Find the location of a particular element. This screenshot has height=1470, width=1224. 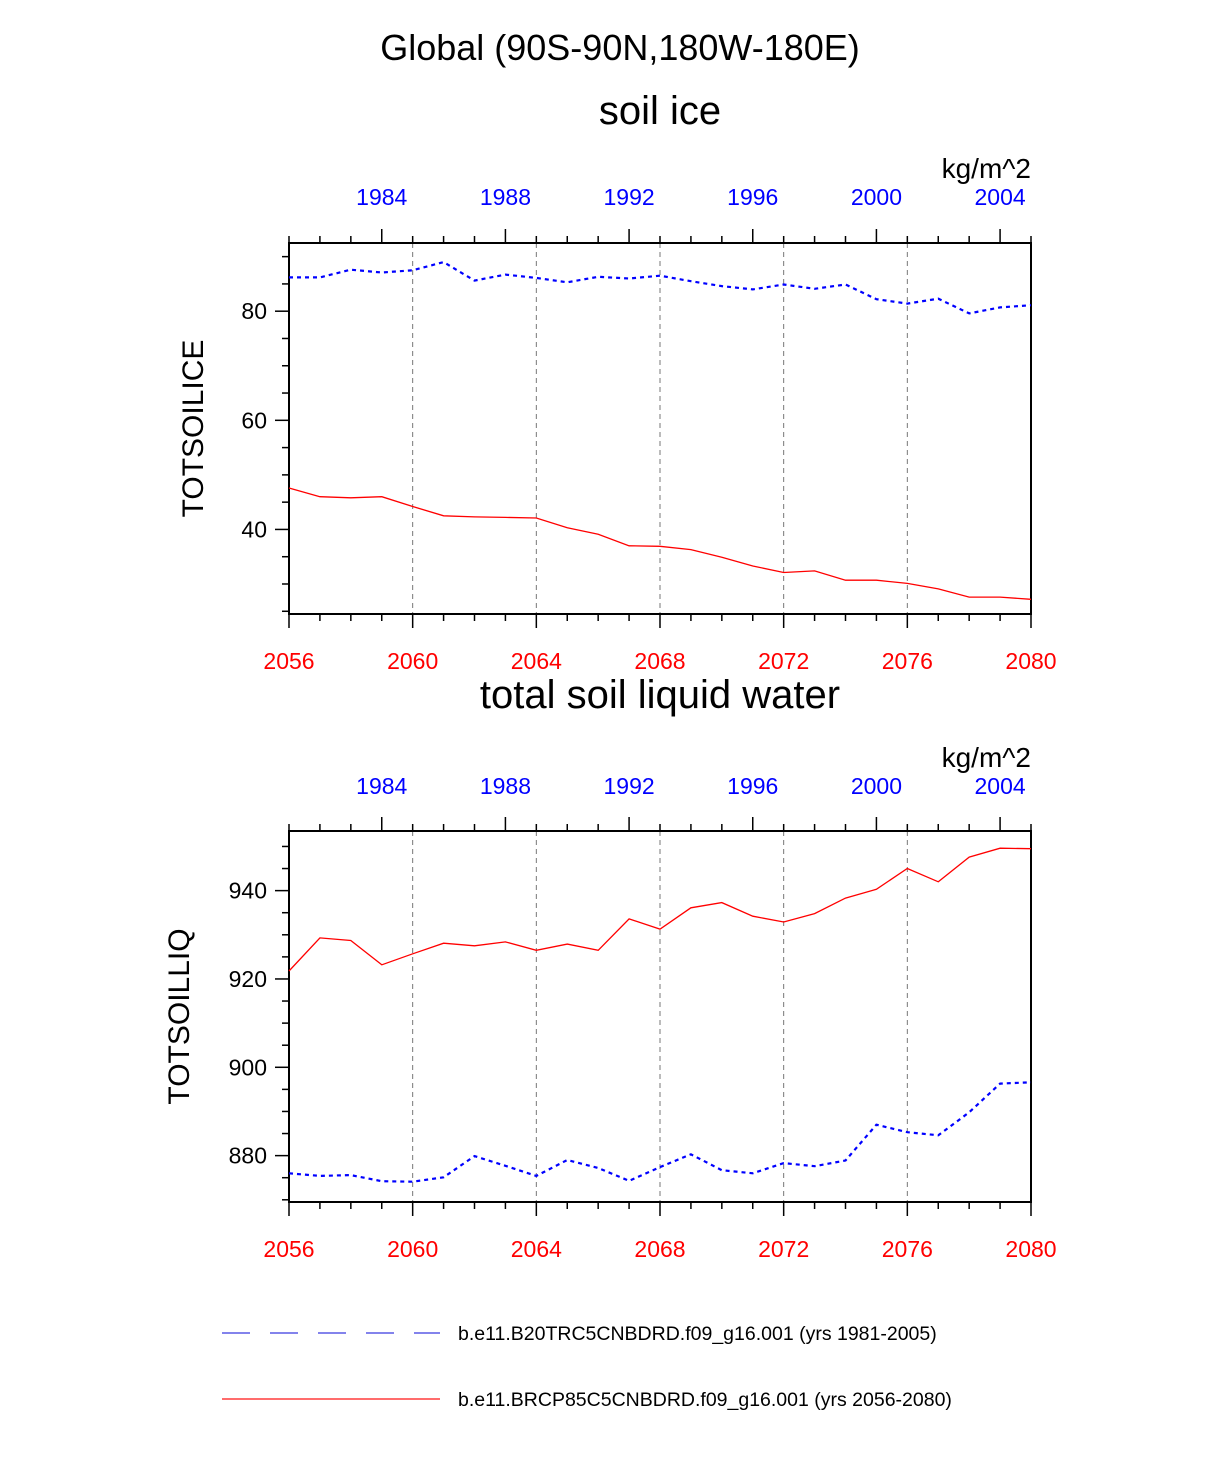

y-tick-label: 40 is located at coordinates (254, 529).